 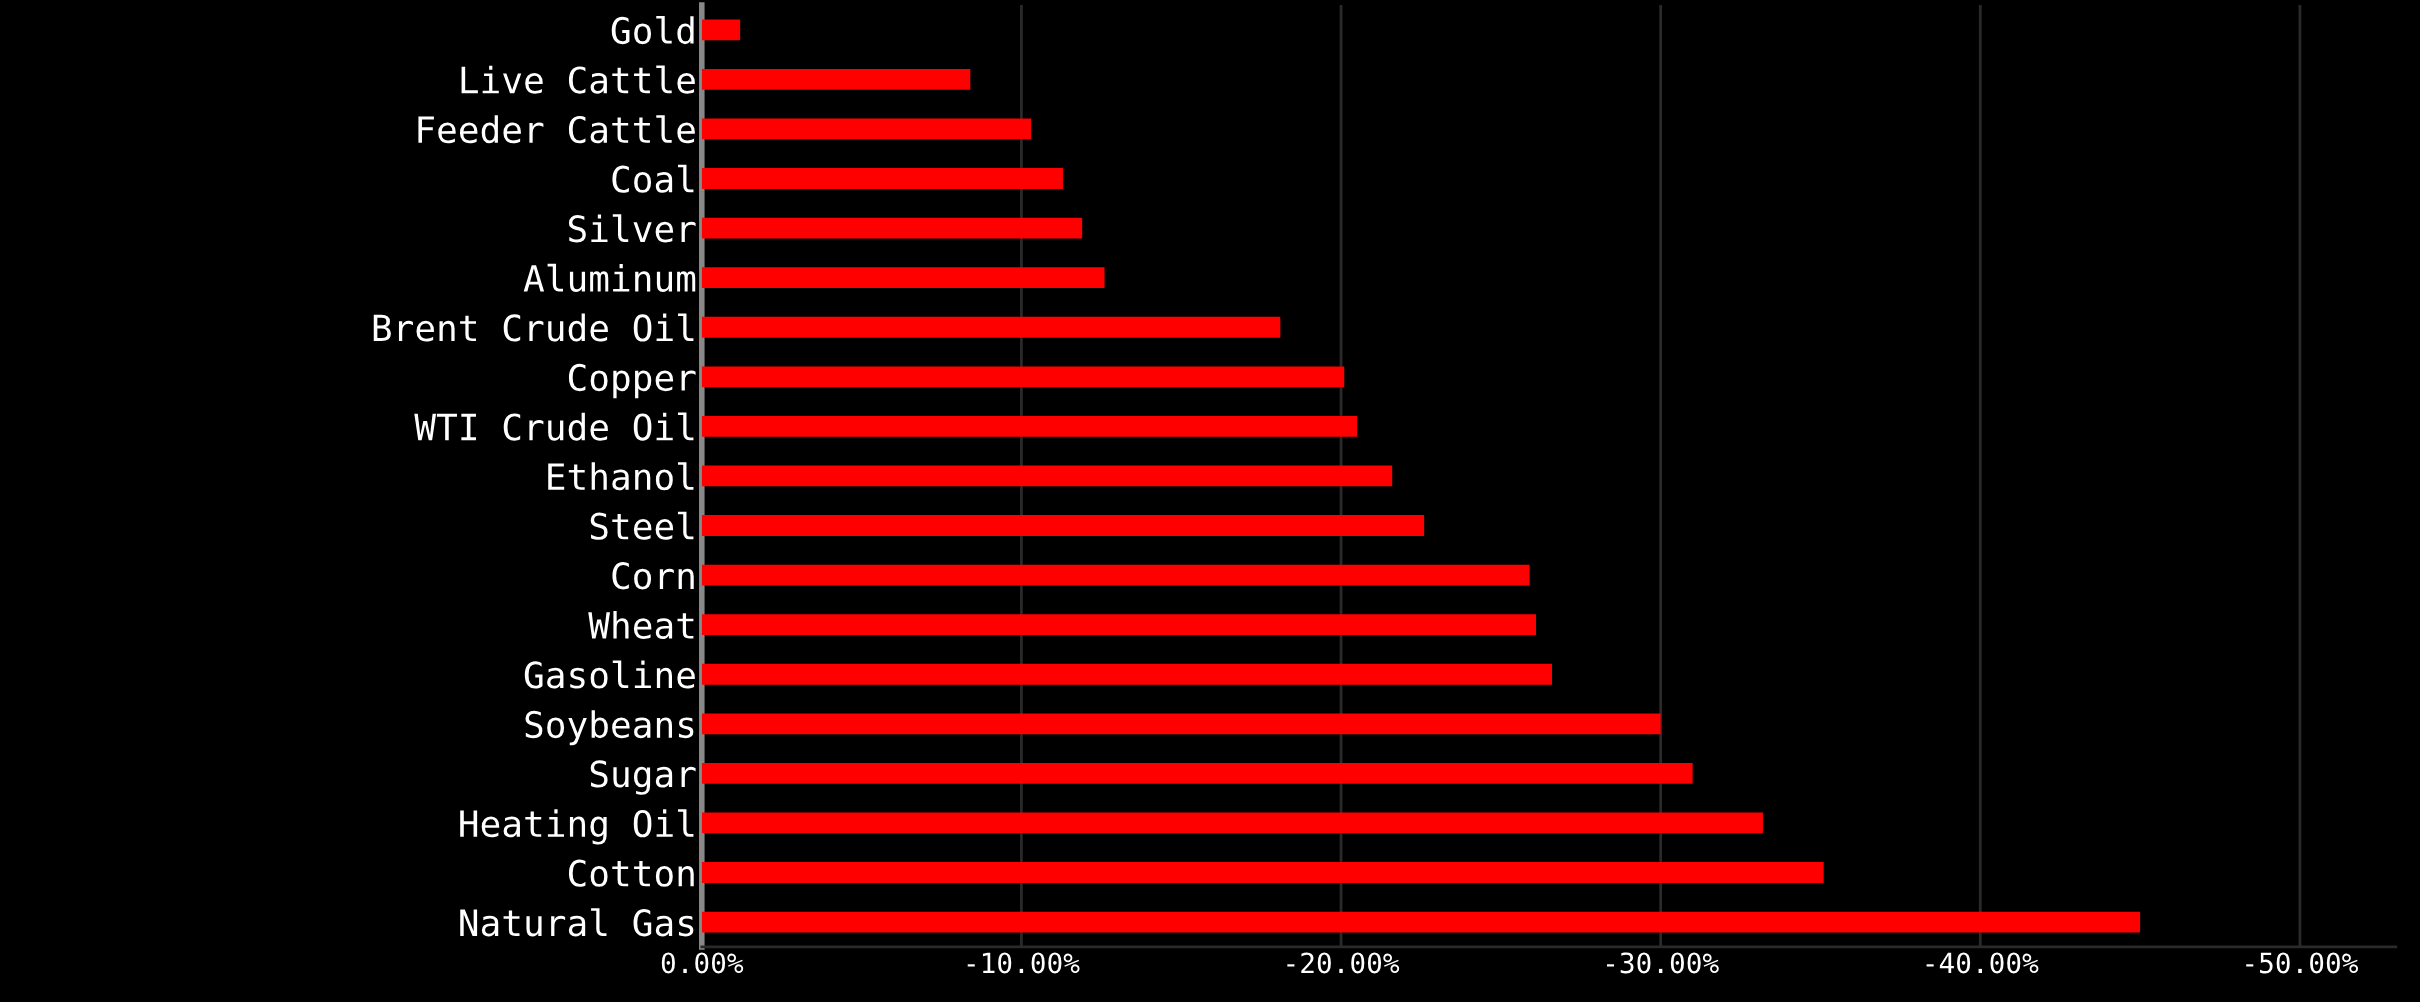 I want to click on y-tick-label: Silver, so click(x=632, y=228).